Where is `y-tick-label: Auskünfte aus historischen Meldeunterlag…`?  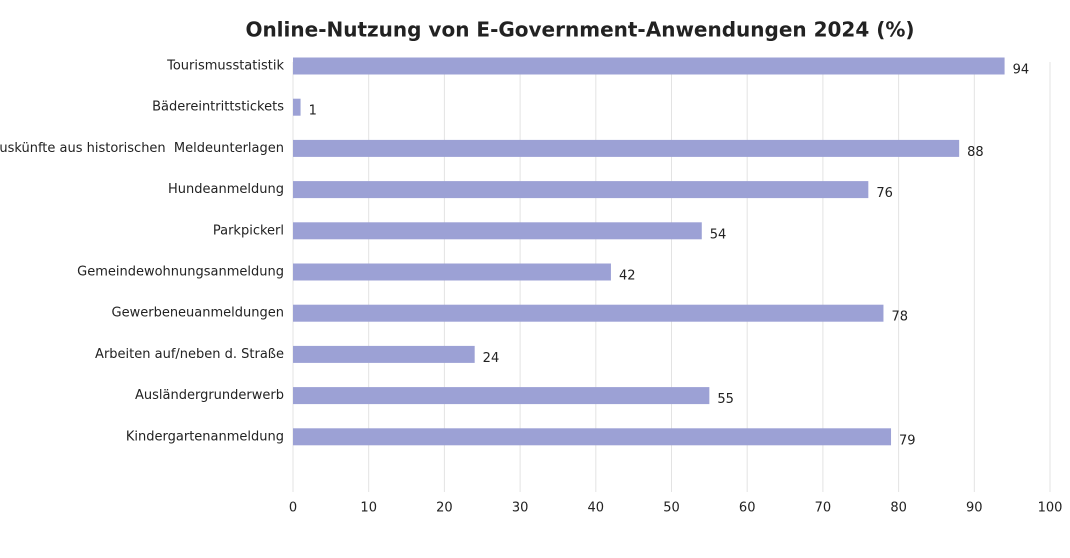
y-tick-label: Auskünfte aus historischen Meldeunterlag… is located at coordinates (142, 148).